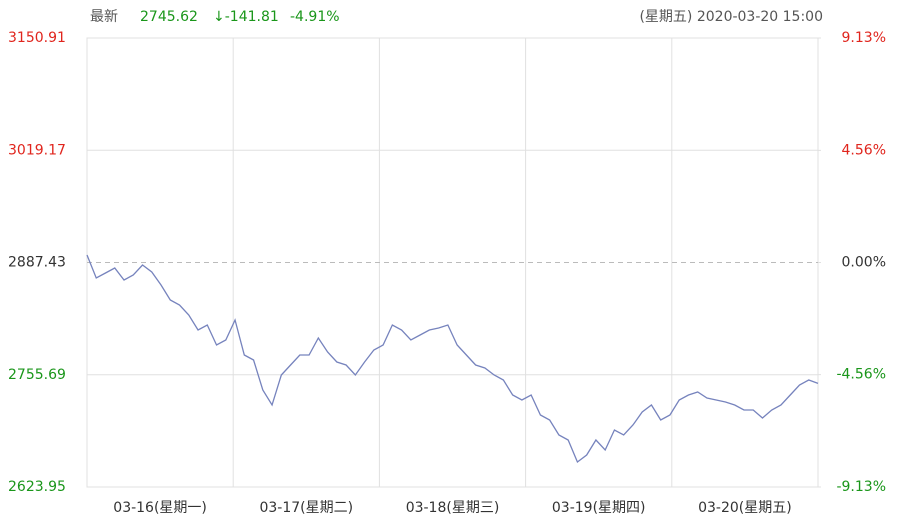 The height and width of the screenshot is (526, 900). What do you see at coordinates (246, 17) in the screenshot?
I see `header-change: ↓-141.81` at bounding box center [246, 17].